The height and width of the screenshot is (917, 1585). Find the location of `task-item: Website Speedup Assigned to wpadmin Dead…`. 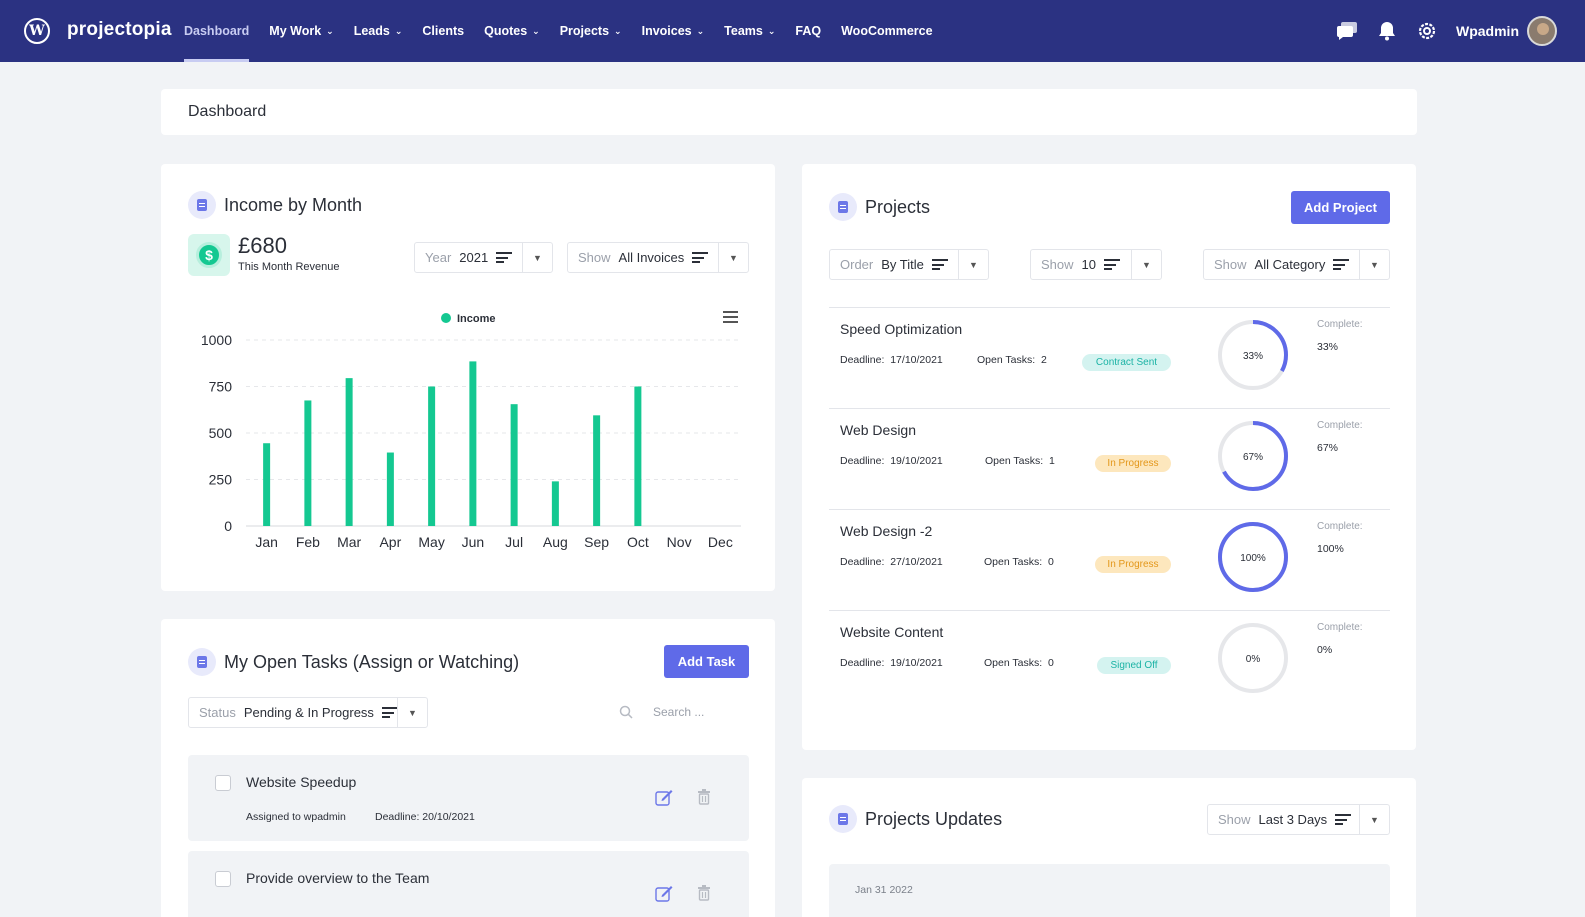

task-item: Website Speedup Assigned to wpadmin Dead… is located at coordinates (468, 798).